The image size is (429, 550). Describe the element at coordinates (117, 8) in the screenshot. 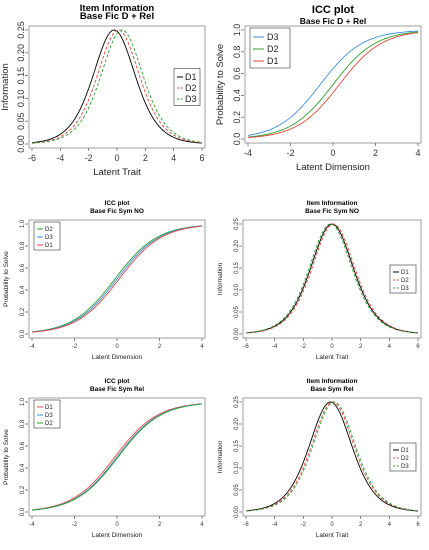

I see `chart-title: Item Information` at that location.